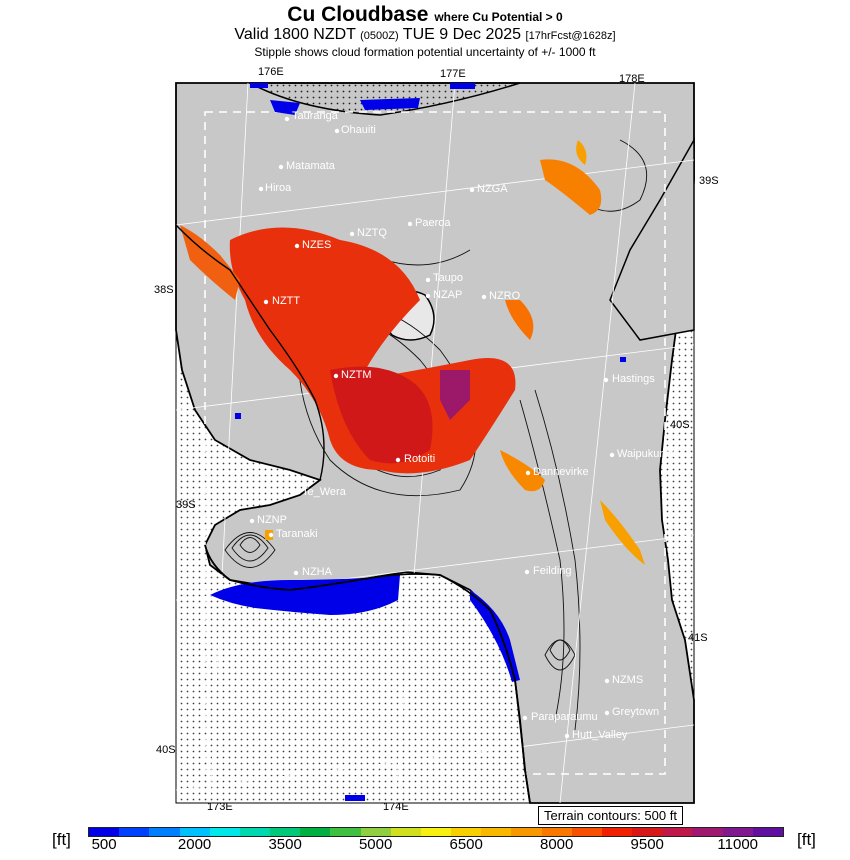 This screenshot has width=850, height=860. Describe the element at coordinates (680, 425) in the screenshot. I see `lat-label-40s-right: 40S` at that location.